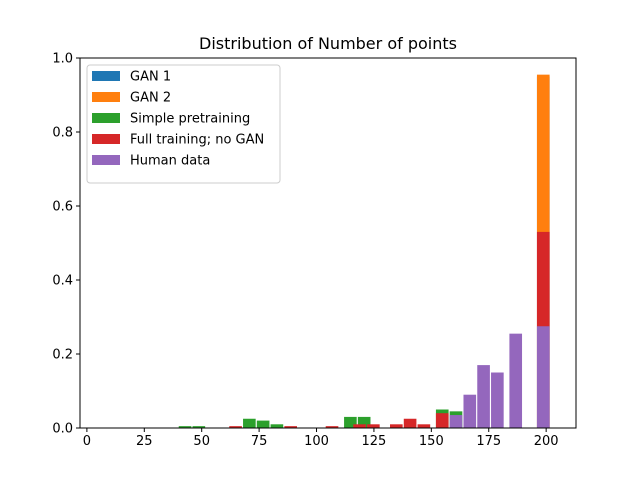 The image size is (640, 480). What do you see at coordinates (62, 355) in the screenshot?
I see `y-tick-label-1: 0.2` at bounding box center [62, 355].